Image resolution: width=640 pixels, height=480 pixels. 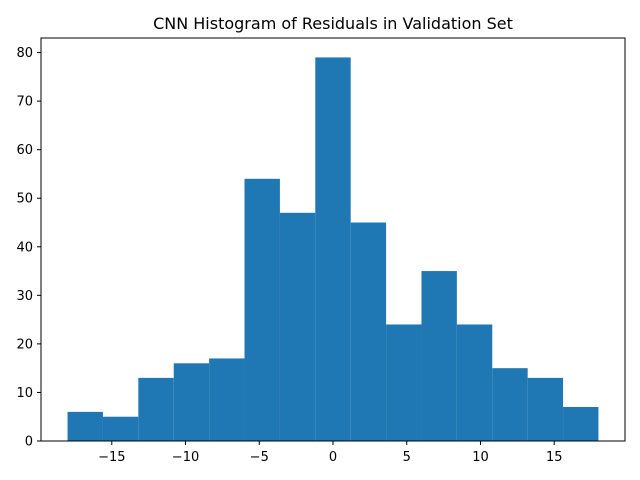 I want to click on x-axis: −15 −10 −5 0 5 10 15, so click(x=330, y=453).